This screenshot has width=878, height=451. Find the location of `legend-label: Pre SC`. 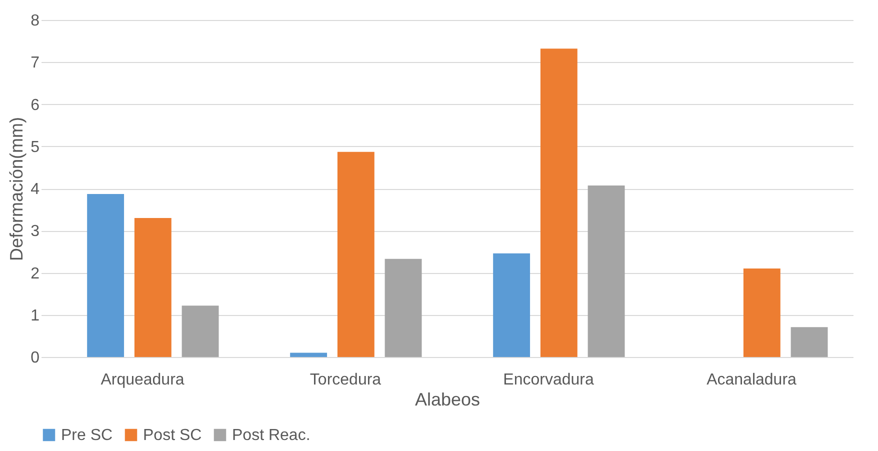

legend-label: Pre SC is located at coordinates (87, 435).